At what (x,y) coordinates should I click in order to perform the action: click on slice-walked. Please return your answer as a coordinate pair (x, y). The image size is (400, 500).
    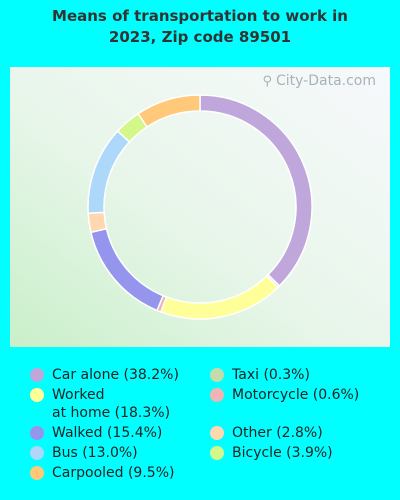
    Looking at the image, I should click on (127, 269).